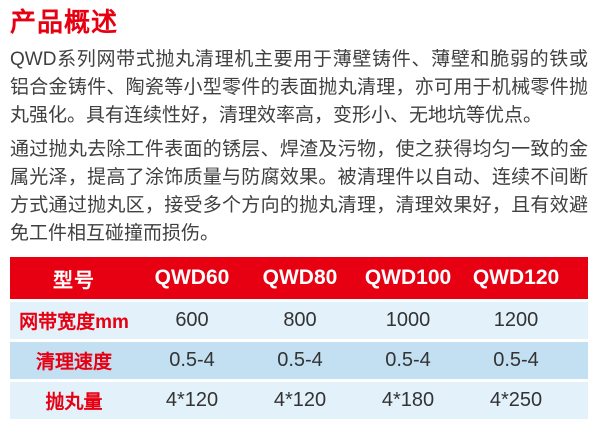  I want to click on page-title: 产品概述, so click(64, 22).